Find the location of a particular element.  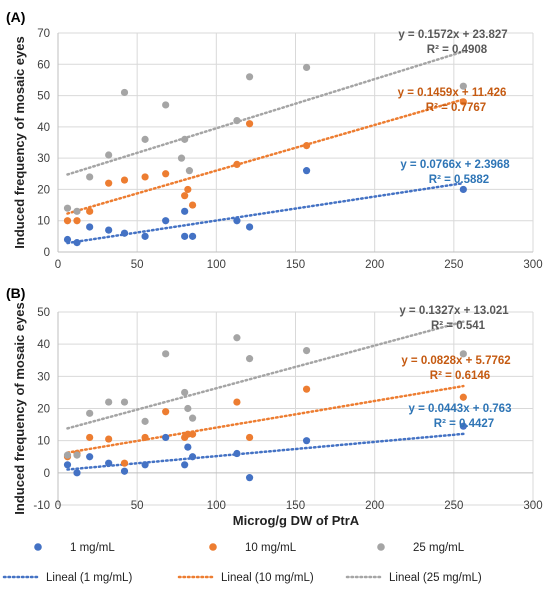

trend-equation-label: y = 0.0766x + 2.3968 is located at coordinates (455, 165).